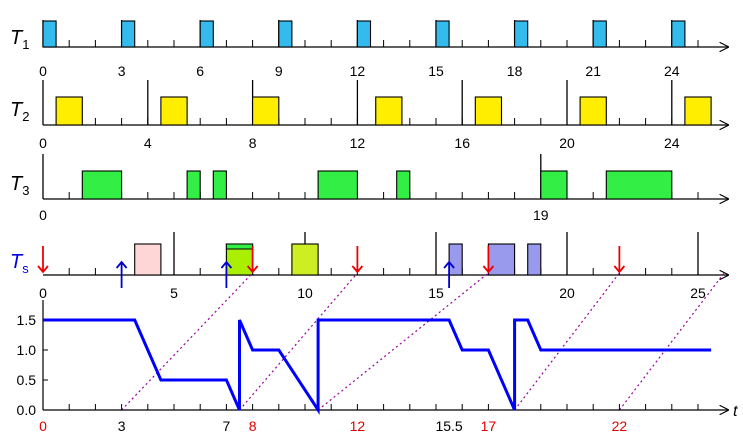 This screenshot has height=437, width=743. What do you see at coordinates (27, 380) in the screenshot?
I see `budget-y-tick-label: 0.5` at bounding box center [27, 380].